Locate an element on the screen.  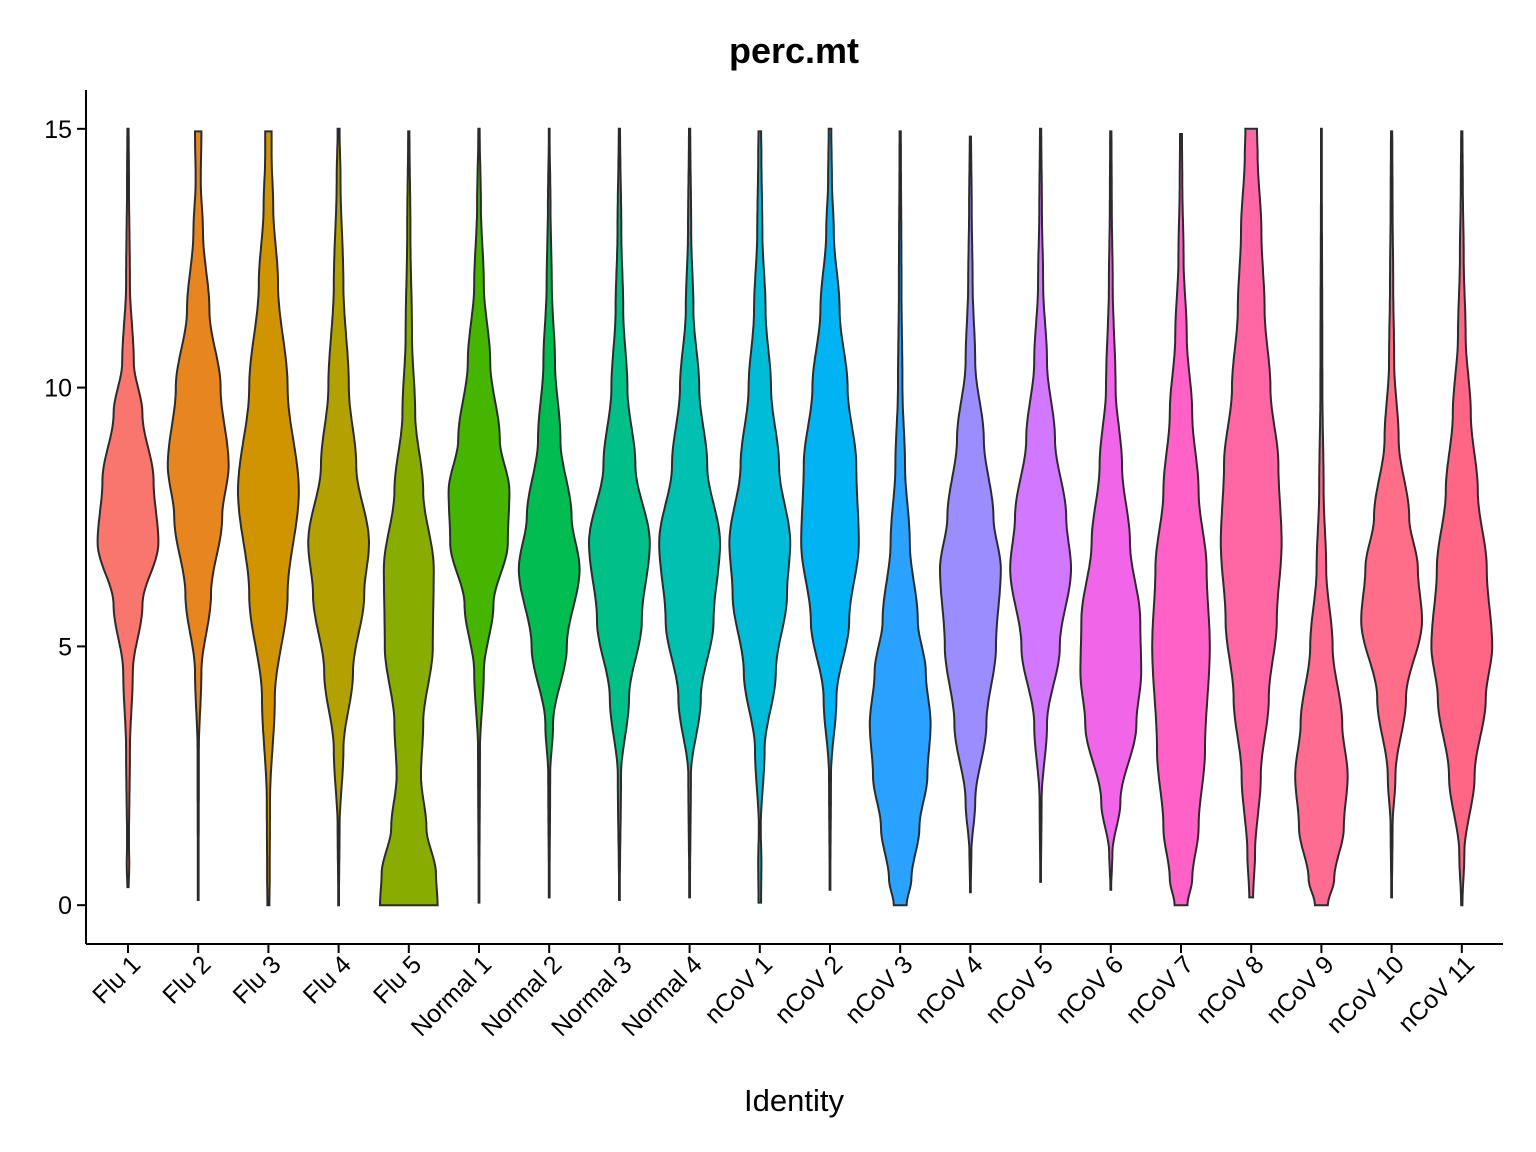
x-tick-label: nCoV 3 is located at coordinates (879, 989).